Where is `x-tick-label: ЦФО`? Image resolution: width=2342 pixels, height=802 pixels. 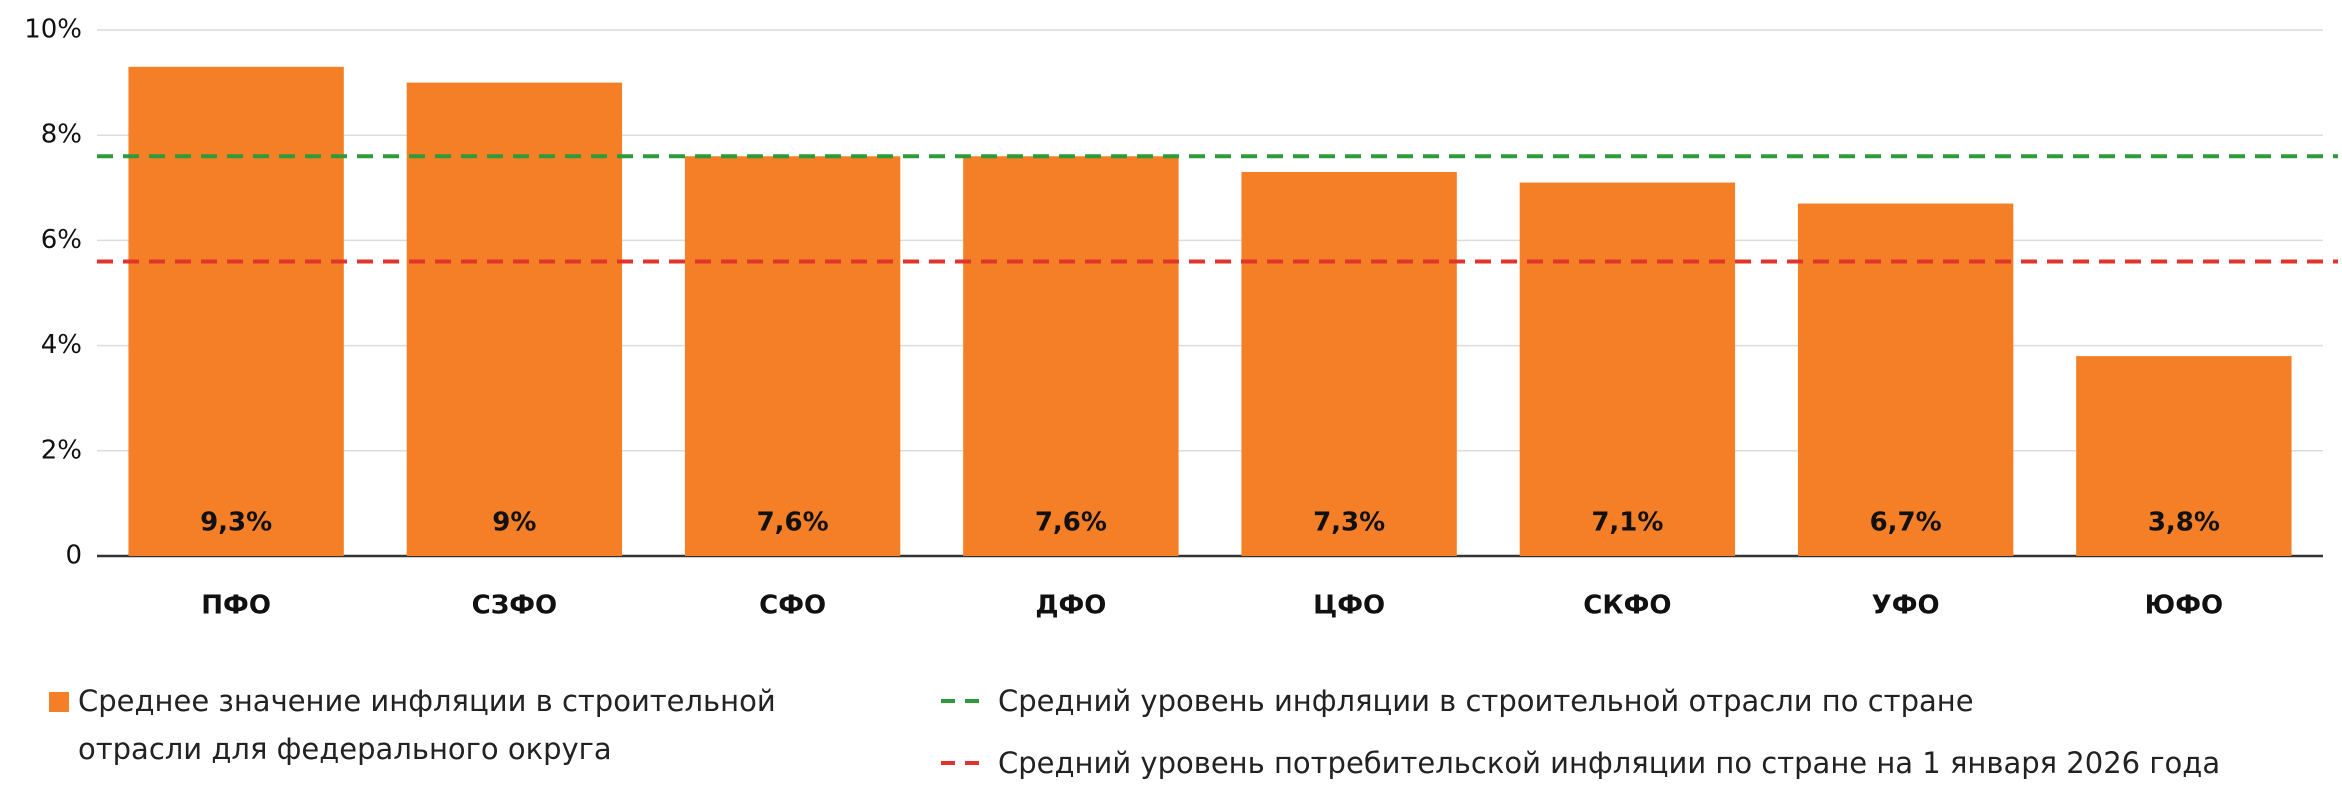
x-tick-label: ЦФО is located at coordinates (1349, 606).